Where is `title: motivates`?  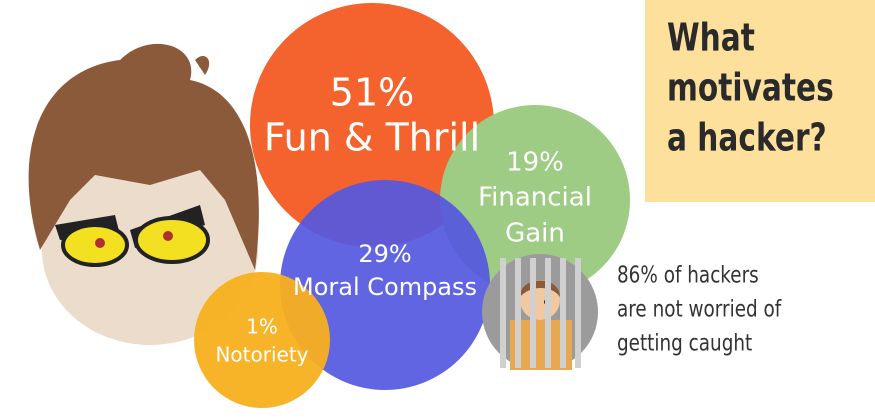 title: motivates is located at coordinates (750, 88).